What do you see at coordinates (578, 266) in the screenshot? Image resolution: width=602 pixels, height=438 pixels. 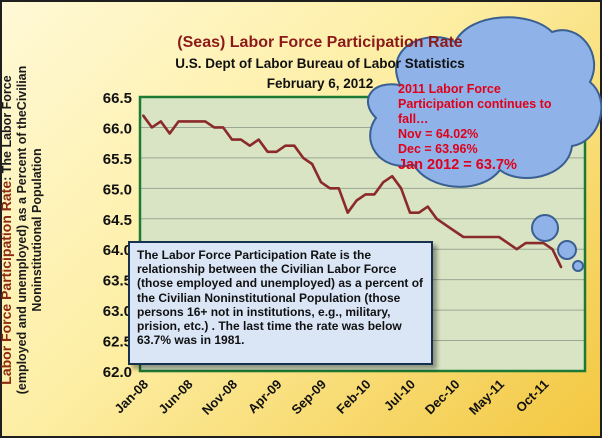 I see `thought-bubble-small` at bounding box center [578, 266].